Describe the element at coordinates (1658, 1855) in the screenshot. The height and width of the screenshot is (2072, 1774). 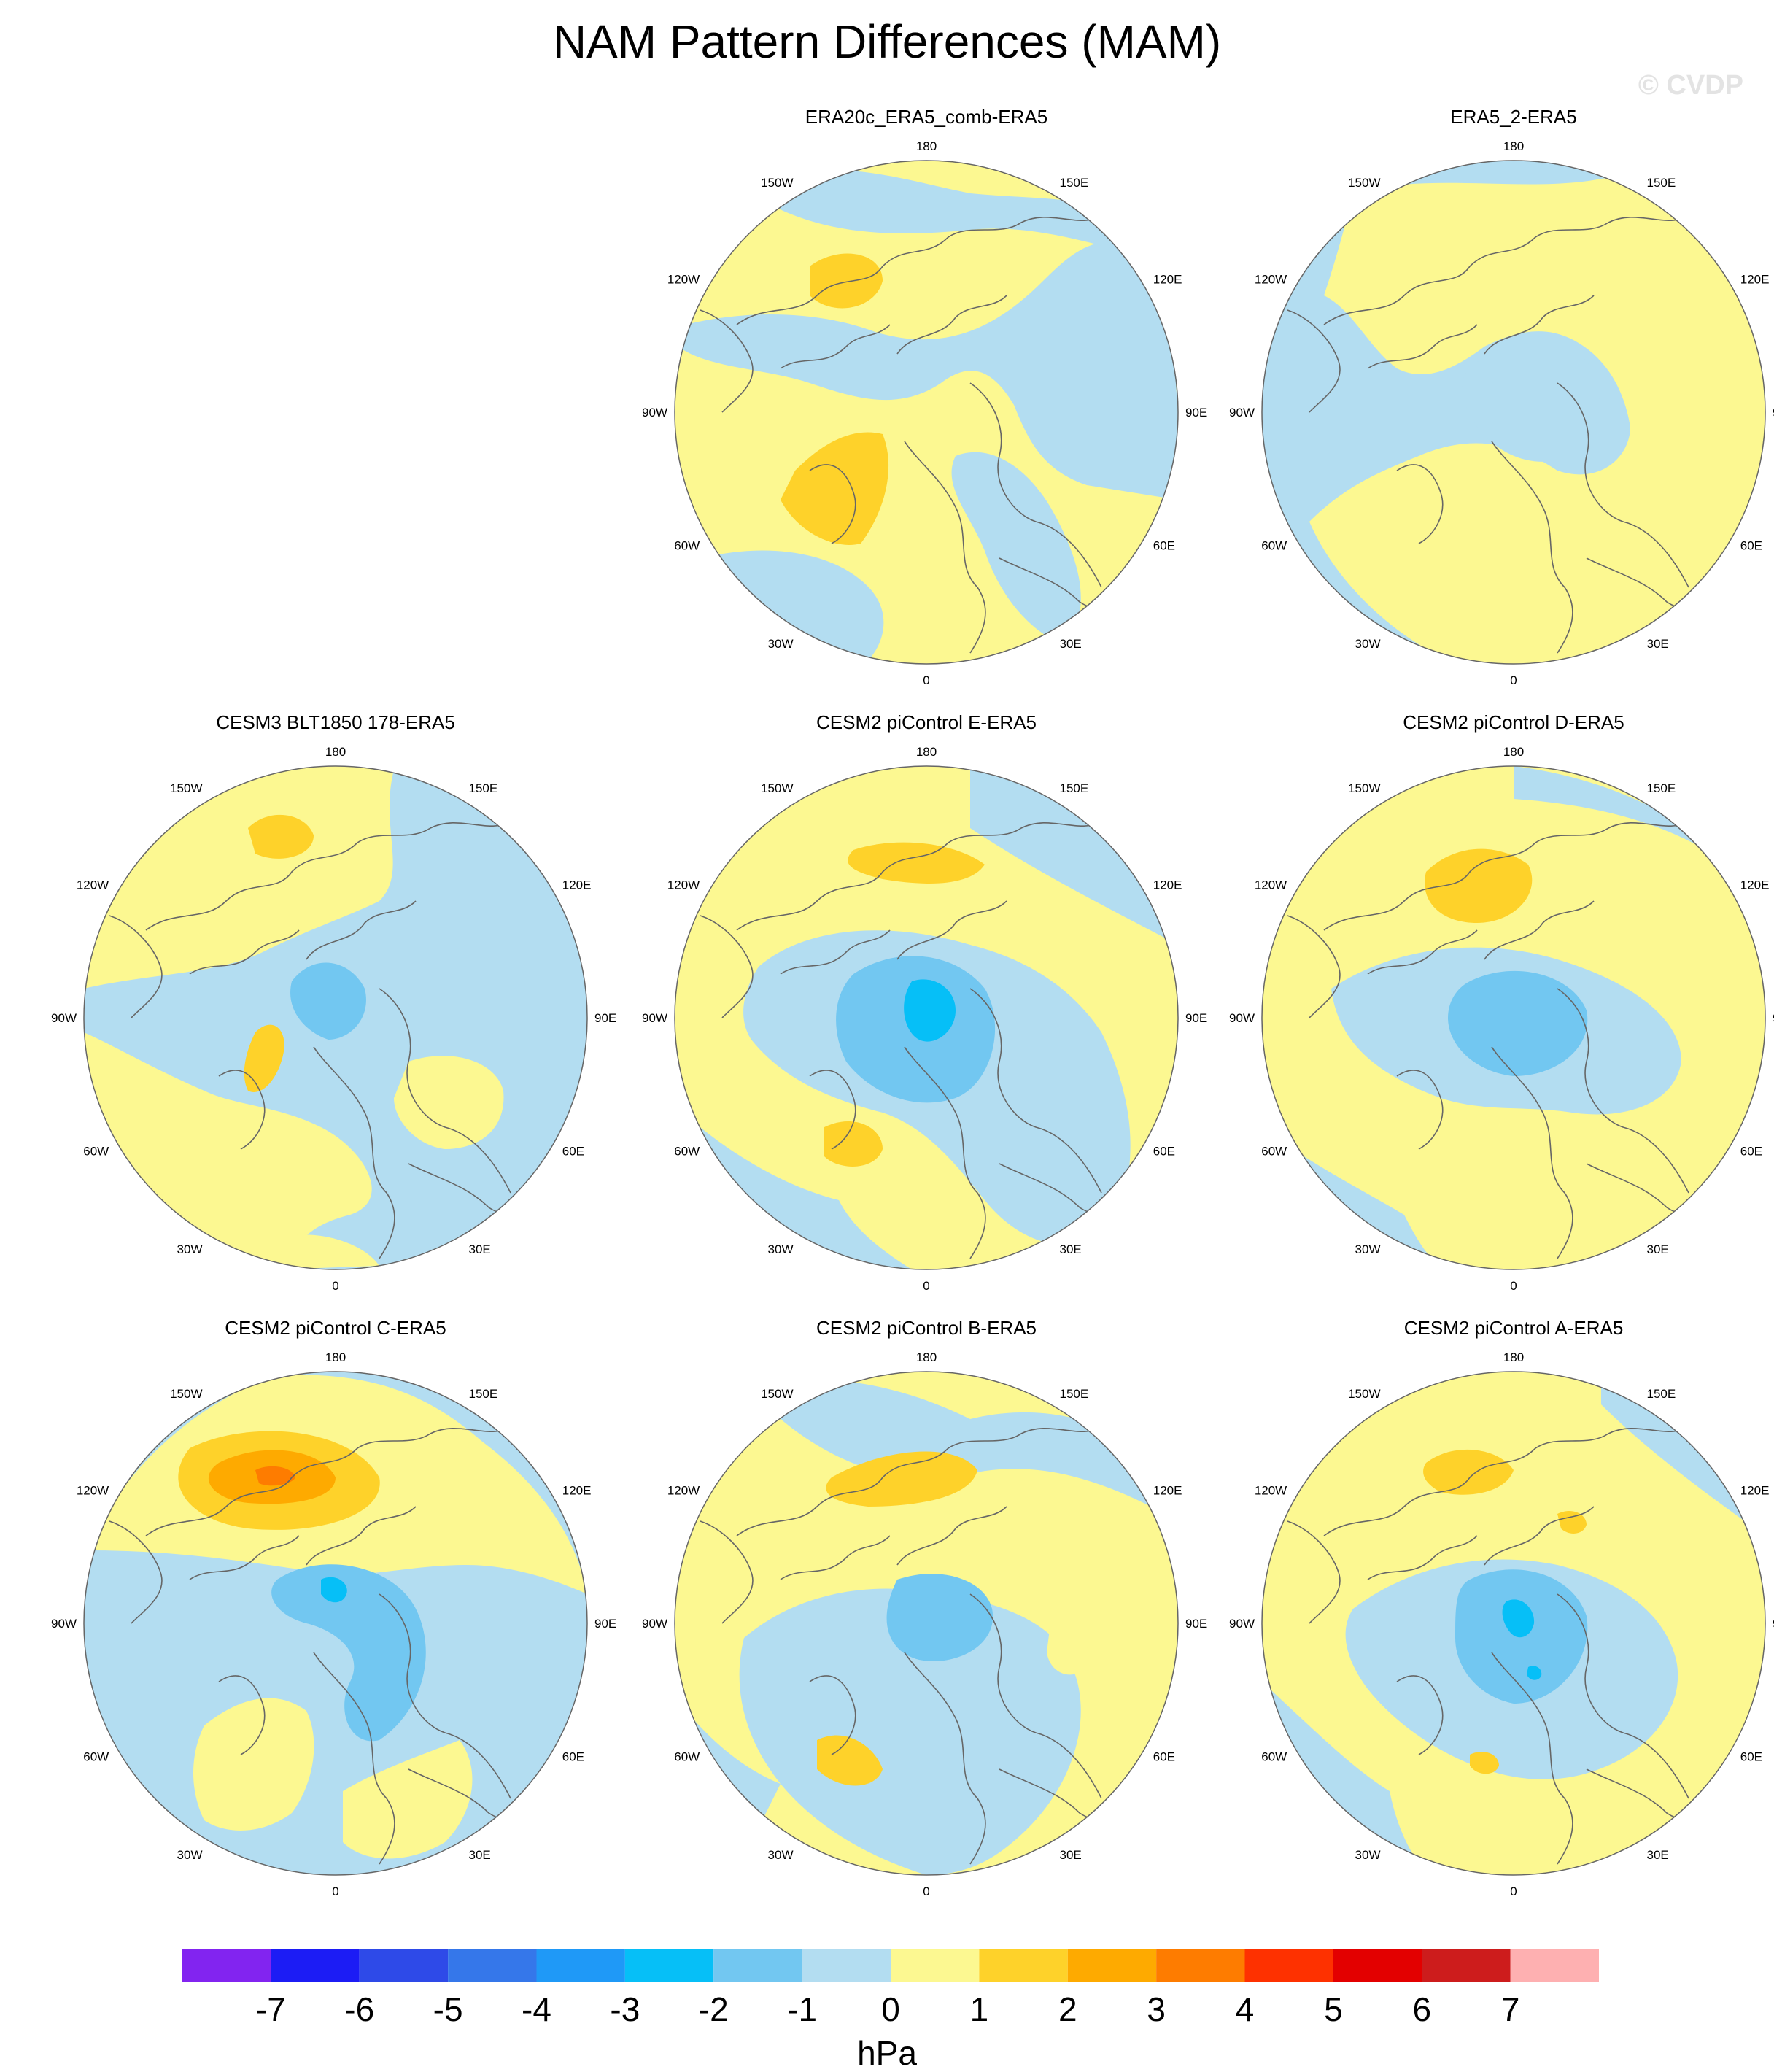
I see `longitude-label: 30E` at that location.